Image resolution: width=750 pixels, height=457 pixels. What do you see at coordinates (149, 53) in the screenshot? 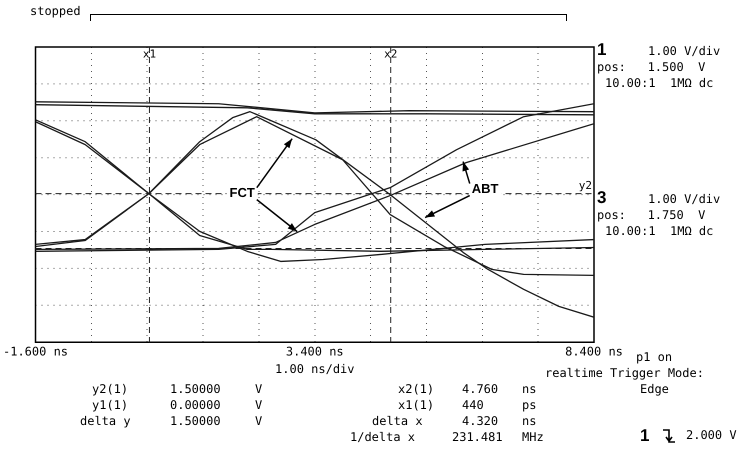
I see `ref-line-label: x1` at bounding box center [149, 53].